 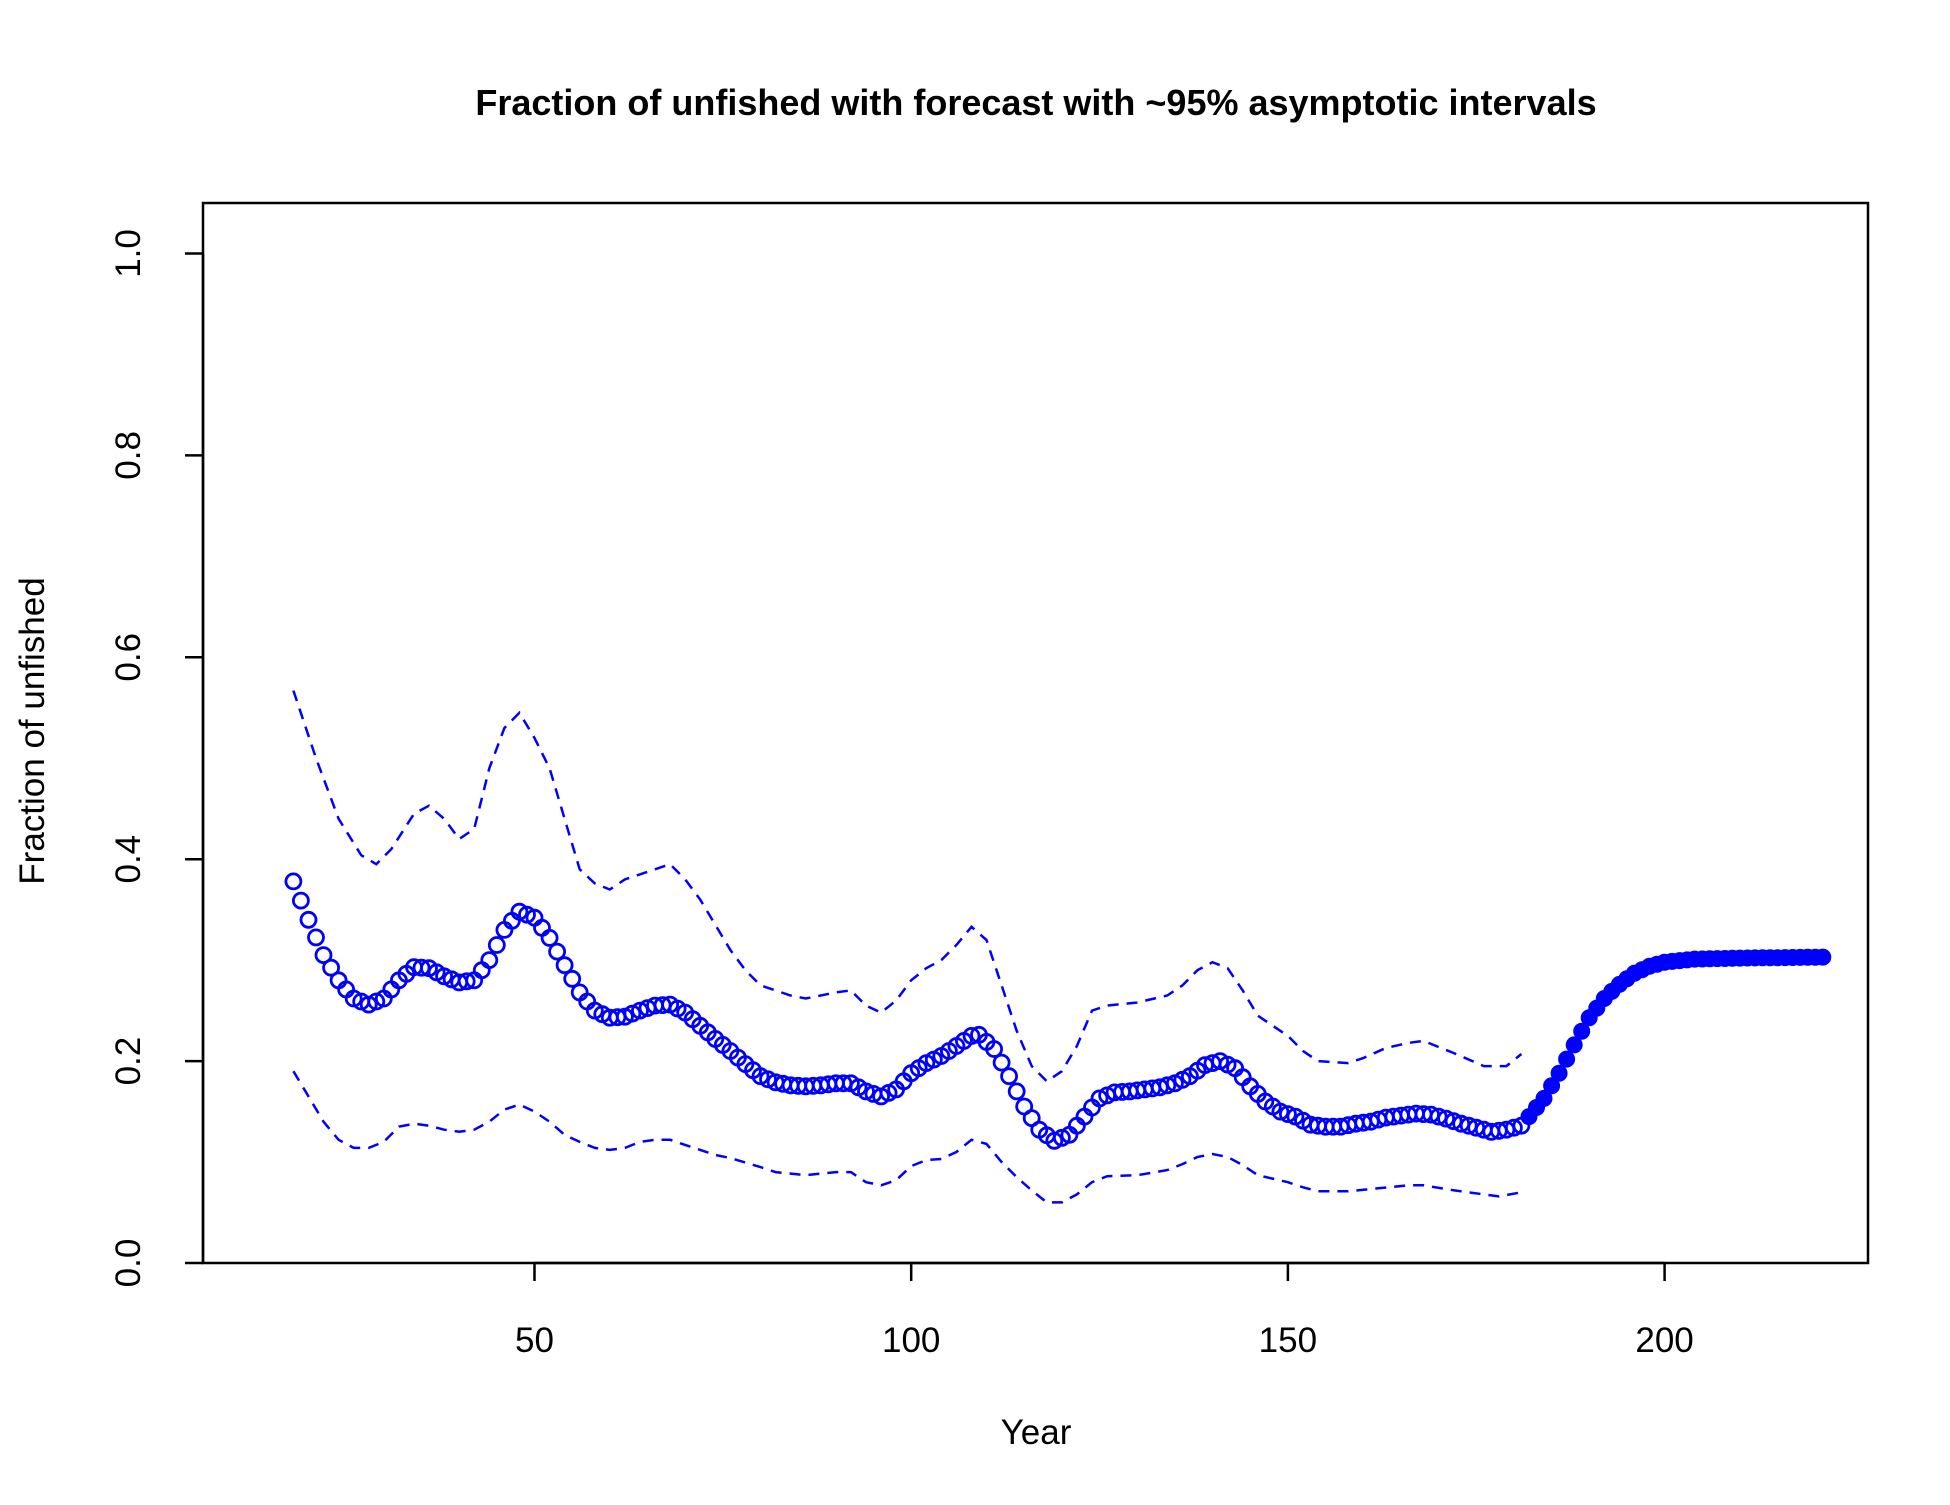 What do you see at coordinates (32, 730) in the screenshot?
I see `y-axis-label: Fraction of unfished` at bounding box center [32, 730].